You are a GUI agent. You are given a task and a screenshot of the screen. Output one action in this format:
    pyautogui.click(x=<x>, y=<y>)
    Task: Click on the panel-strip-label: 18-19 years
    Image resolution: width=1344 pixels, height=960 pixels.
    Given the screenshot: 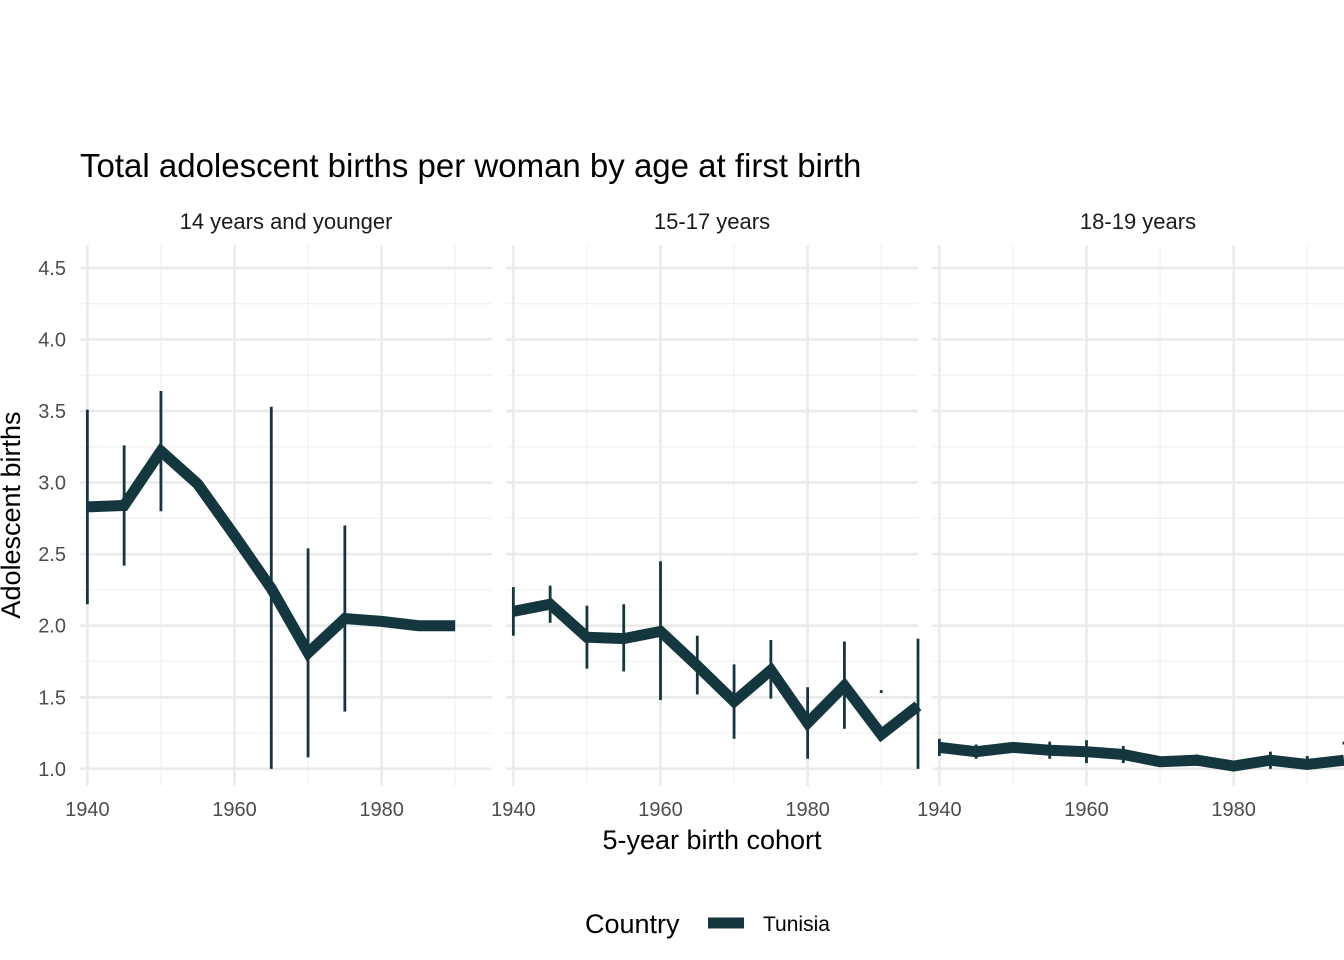 What is the action you would take?
    pyautogui.click(x=1138, y=221)
    